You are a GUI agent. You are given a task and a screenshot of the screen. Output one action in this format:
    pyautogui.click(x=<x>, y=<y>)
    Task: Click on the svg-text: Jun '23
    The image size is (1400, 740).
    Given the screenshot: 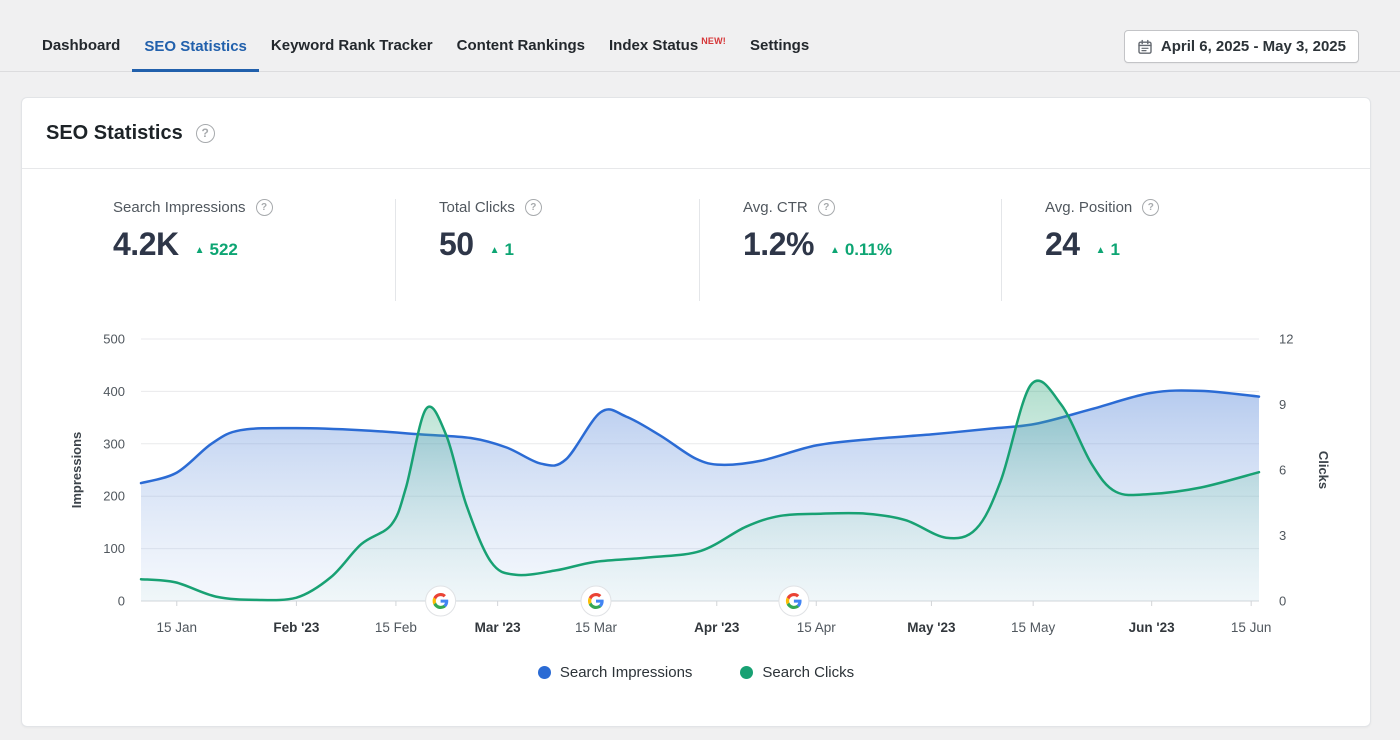 What is the action you would take?
    pyautogui.click(x=1152, y=627)
    